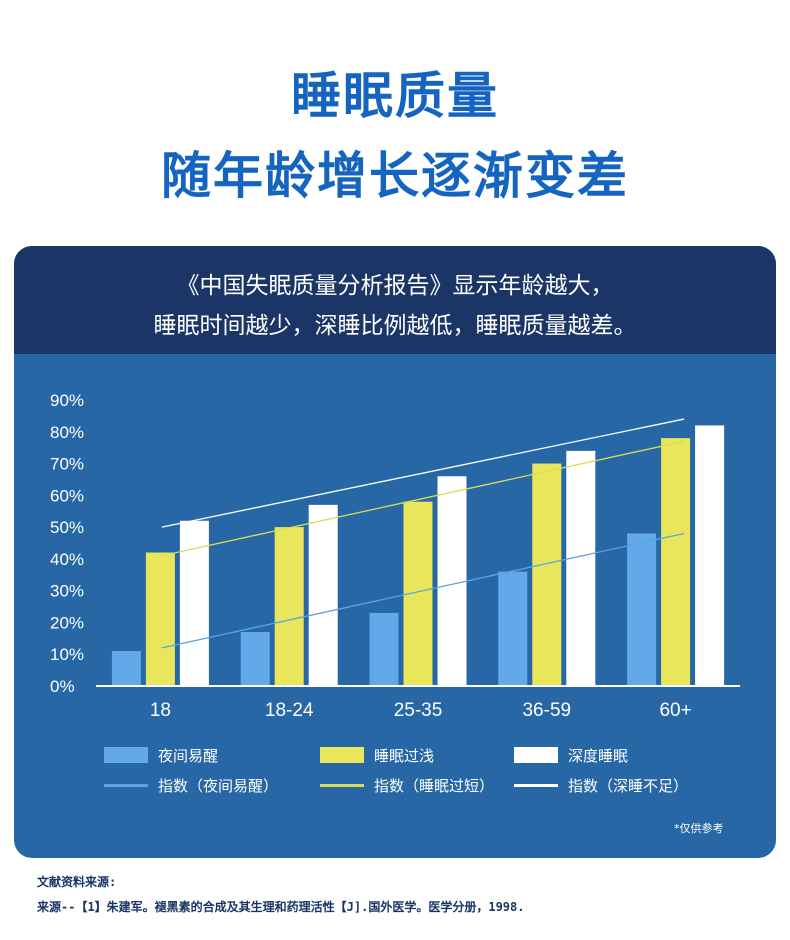 The width and height of the screenshot is (790, 940). I want to click on y-tick-label: 30%, so click(67, 591).